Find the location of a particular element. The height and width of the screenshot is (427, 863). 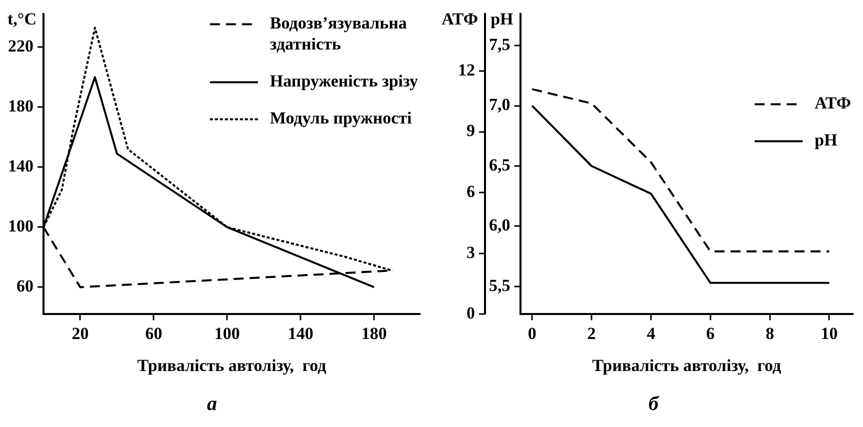

y-tick-label: 6 is located at coordinates (470, 191).